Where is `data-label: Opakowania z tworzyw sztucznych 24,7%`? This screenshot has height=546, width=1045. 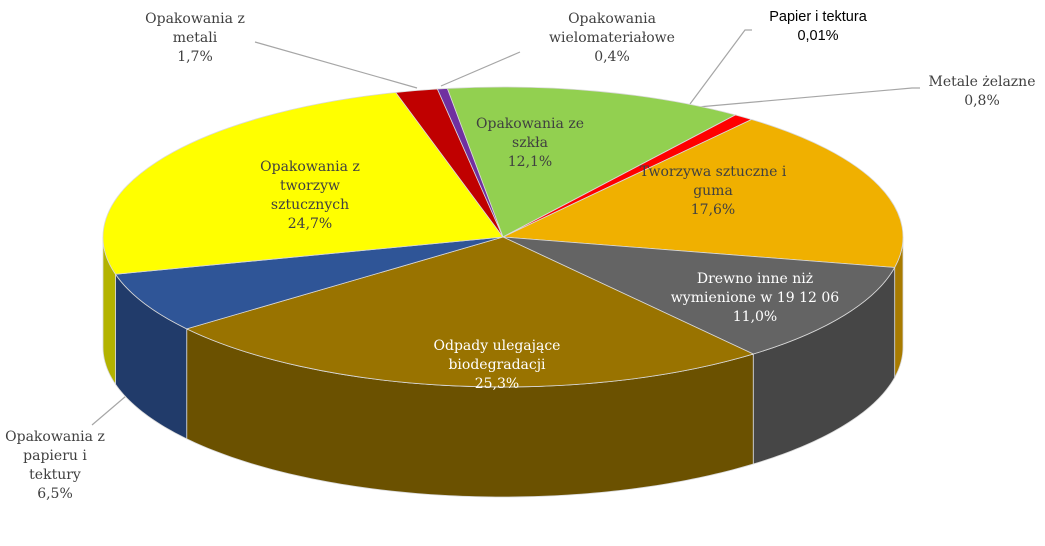
data-label: Opakowania z tworzyw sztucznych 24,7% is located at coordinates (310, 196).